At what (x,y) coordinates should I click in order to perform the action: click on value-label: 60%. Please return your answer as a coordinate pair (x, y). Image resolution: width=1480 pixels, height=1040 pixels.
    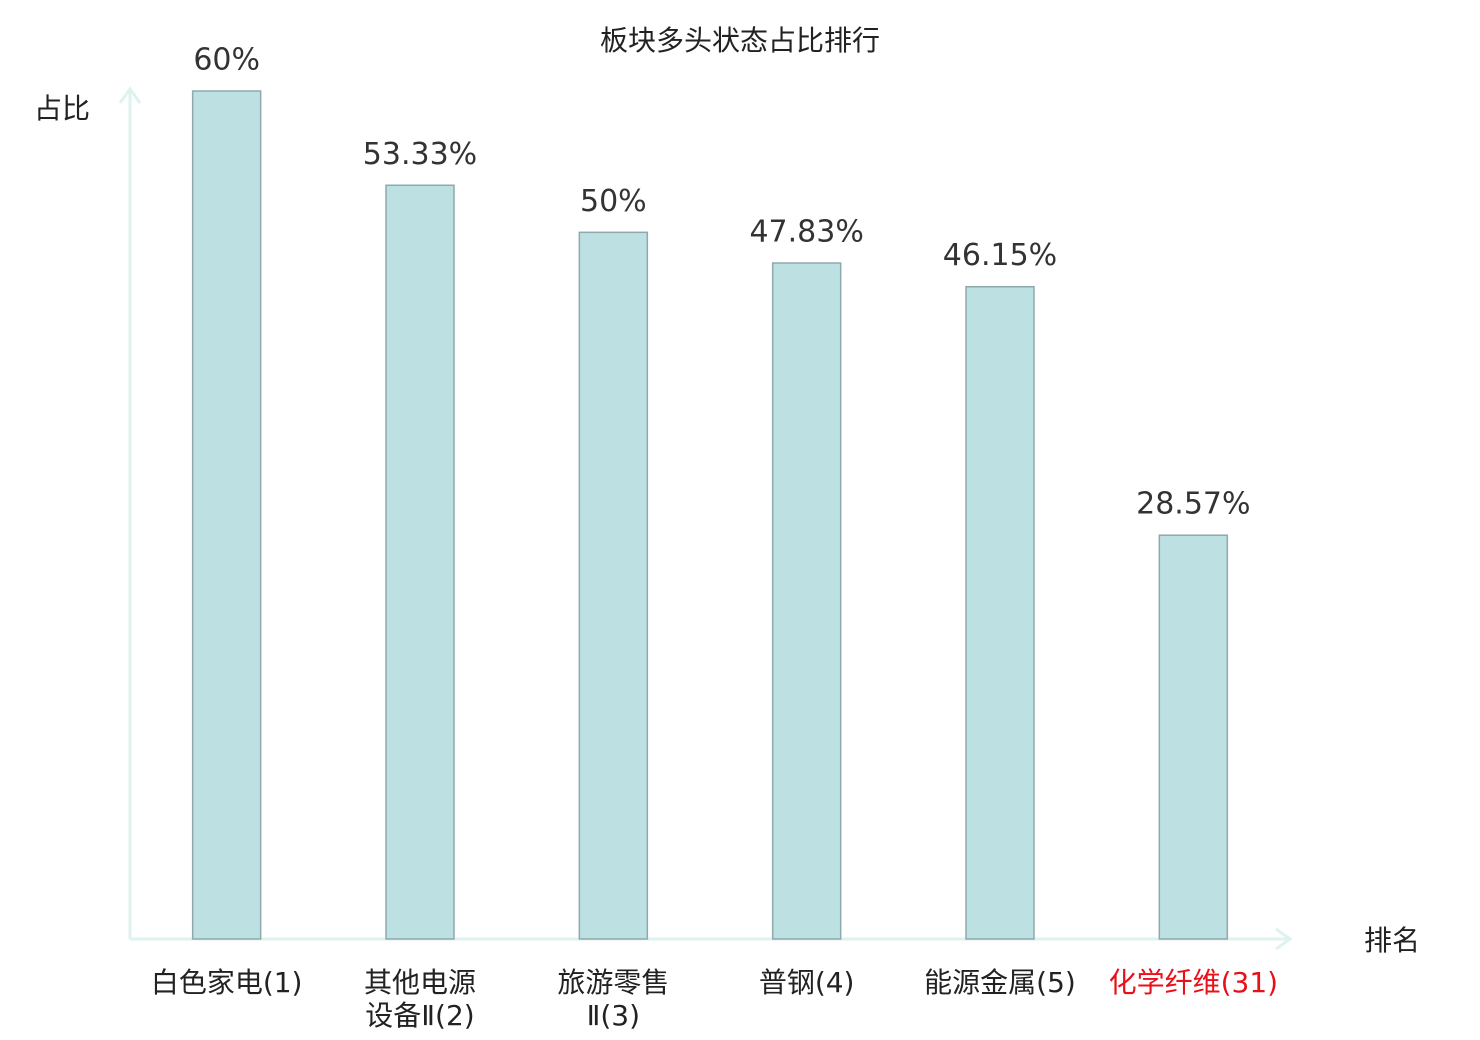
    Looking at the image, I should click on (226, 60).